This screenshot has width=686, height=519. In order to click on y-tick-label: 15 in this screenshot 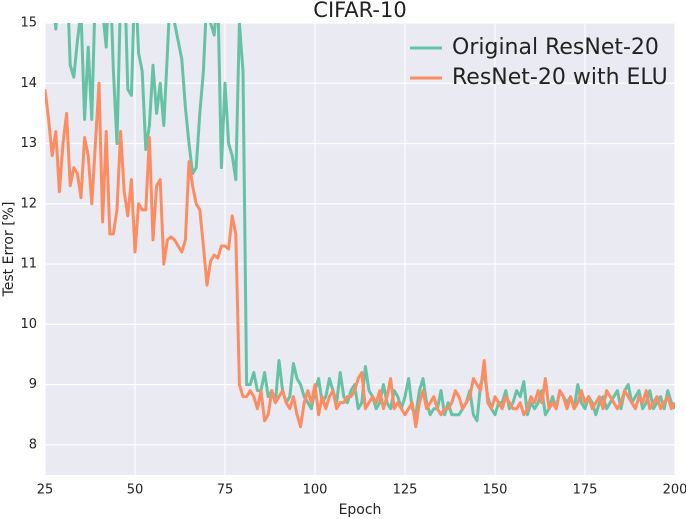, I will do `click(28, 23)`.